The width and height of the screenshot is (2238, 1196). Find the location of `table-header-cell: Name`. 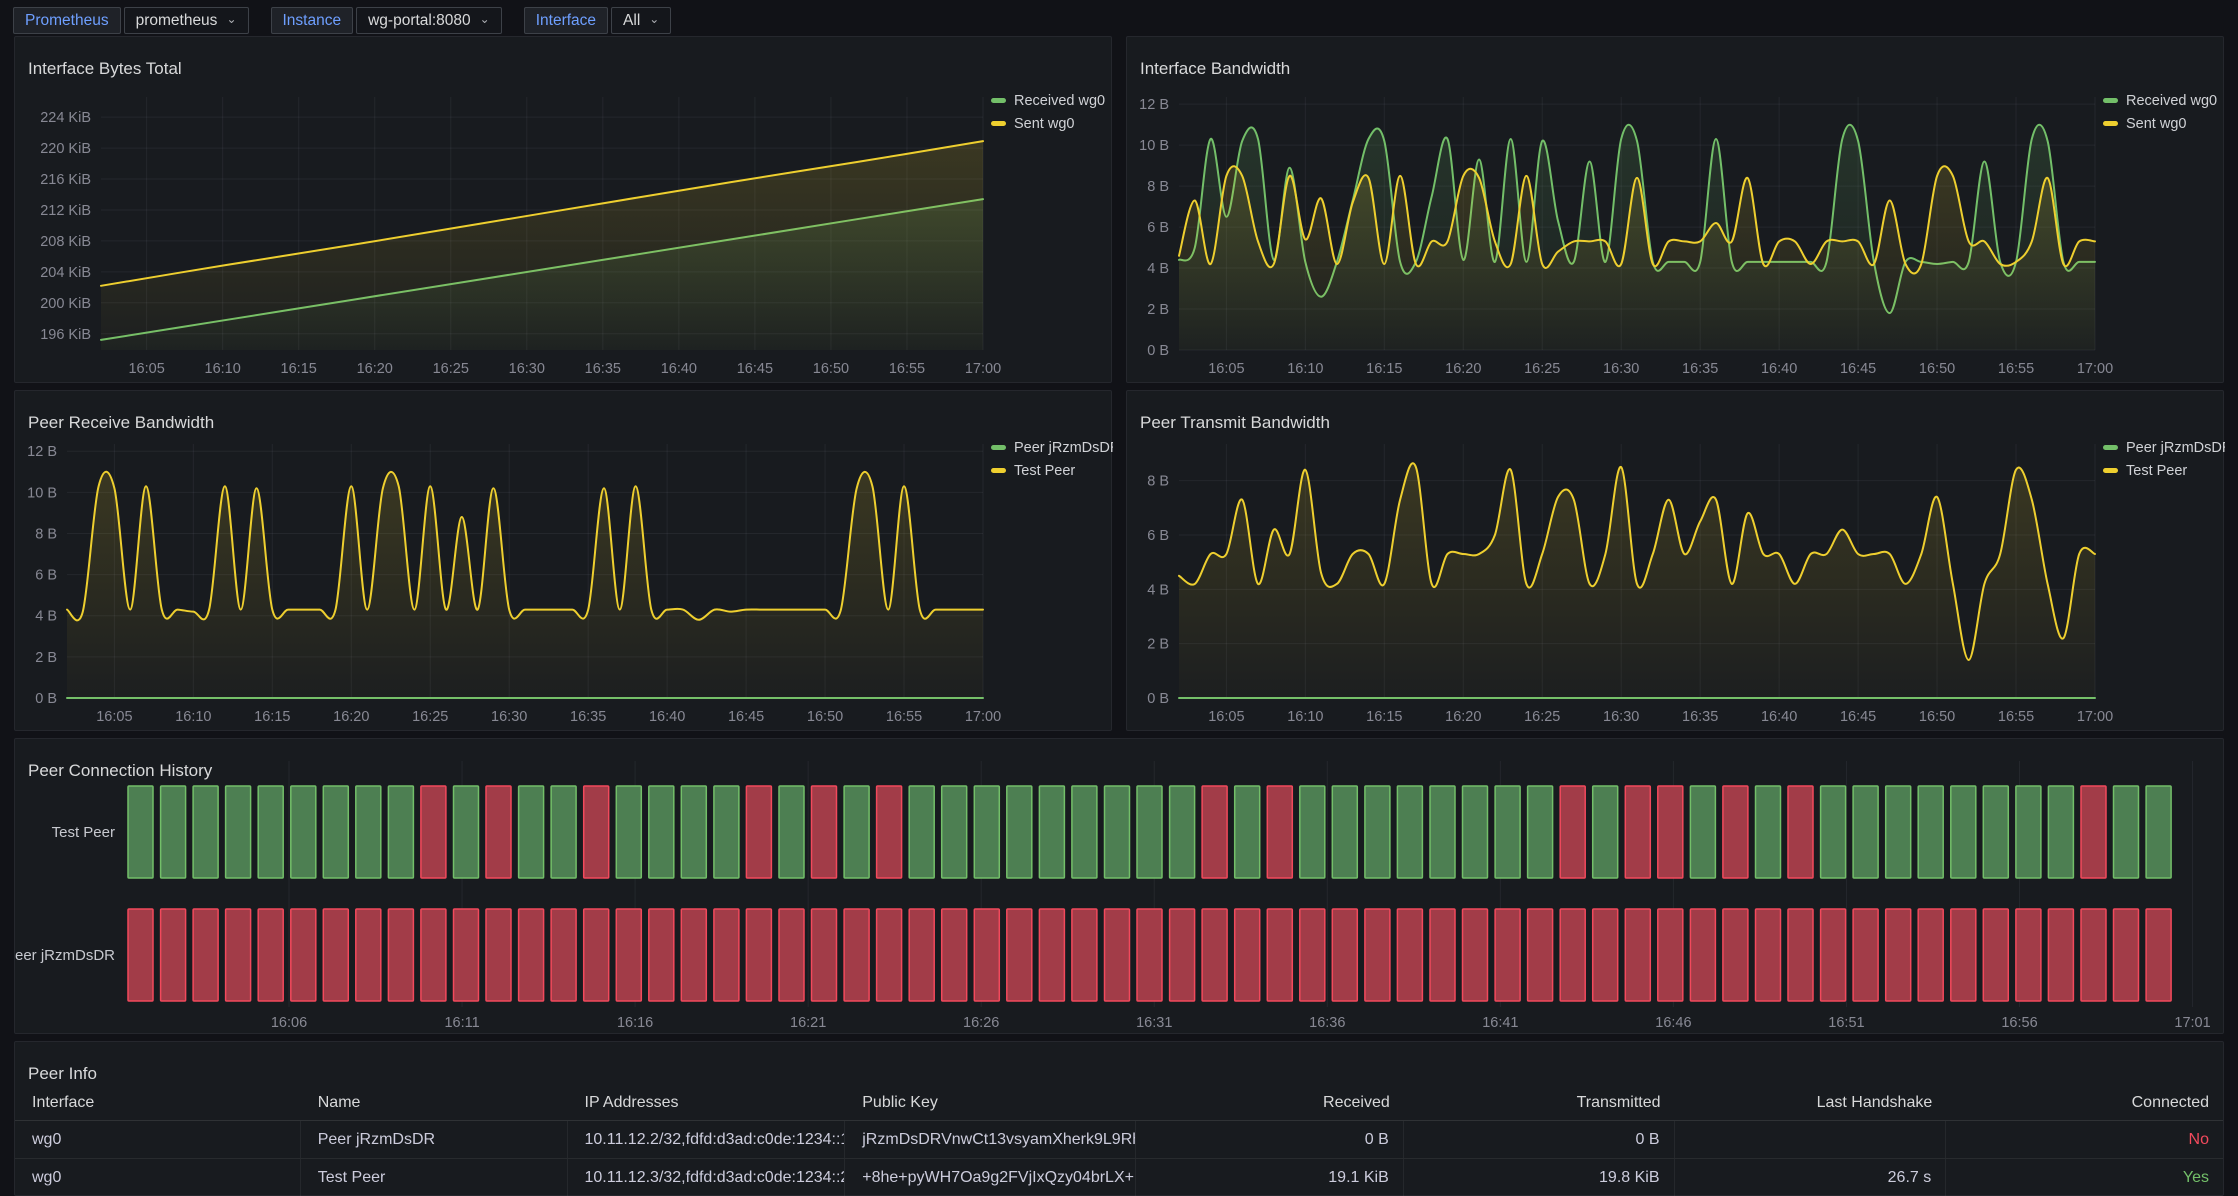

table-header-cell: Name is located at coordinates (339, 1102).